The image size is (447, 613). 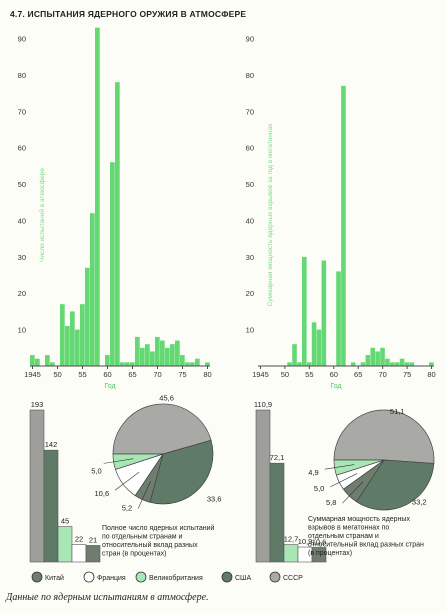 I want to click on chart2-bar-value-label: 142, so click(x=51, y=444).